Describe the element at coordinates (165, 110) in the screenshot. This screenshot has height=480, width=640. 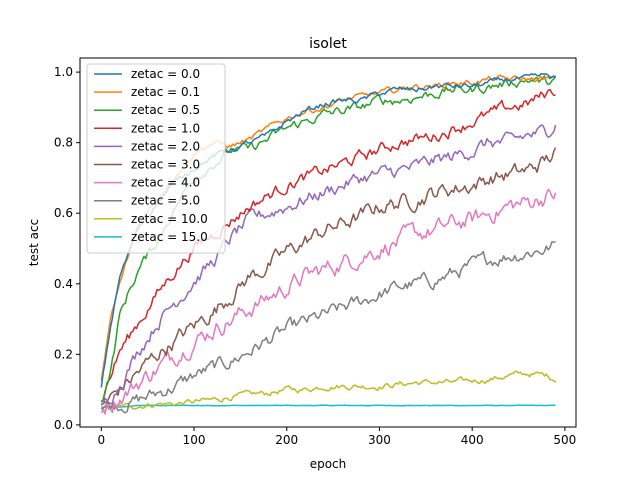
I see `legend-label-2: zetac = 0.5` at that location.